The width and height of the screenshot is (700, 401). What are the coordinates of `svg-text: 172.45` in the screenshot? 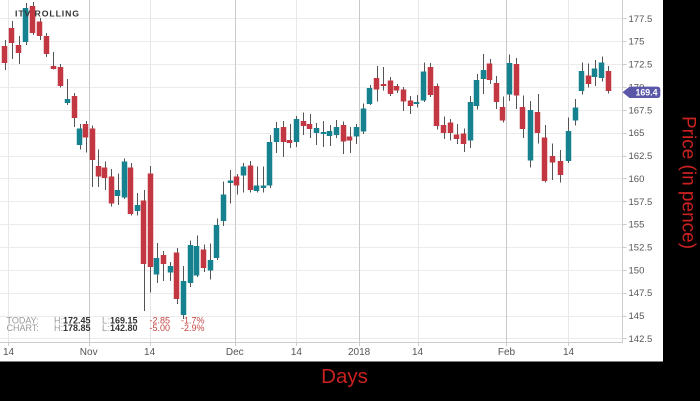 It's located at (77, 321).